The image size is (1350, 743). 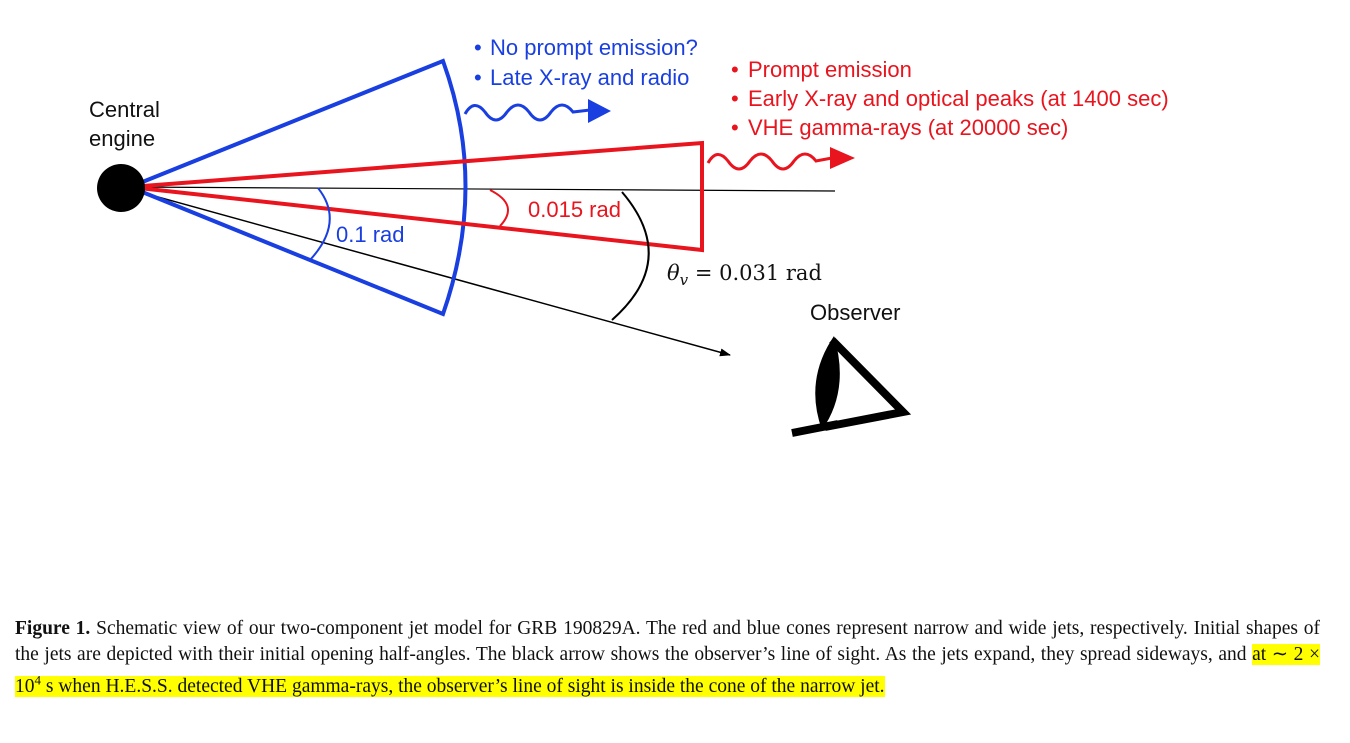 I want to click on narrow-jet-emission-wave, so click(x=769, y=161).